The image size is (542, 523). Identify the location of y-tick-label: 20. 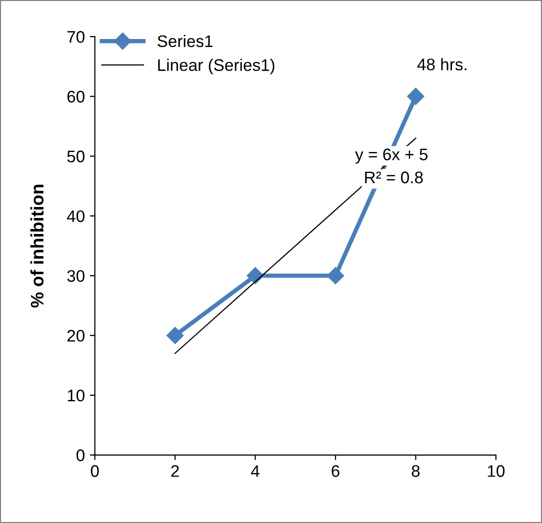
(75, 336).